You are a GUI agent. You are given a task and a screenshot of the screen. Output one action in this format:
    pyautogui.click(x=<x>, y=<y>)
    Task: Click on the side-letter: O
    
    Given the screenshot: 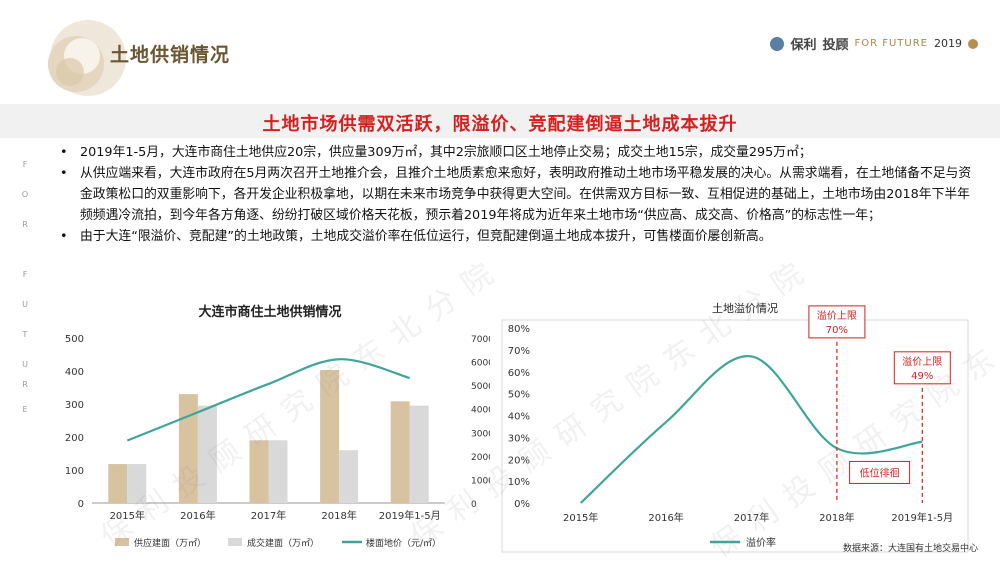 What is the action you would take?
    pyautogui.click(x=25, y=194)
    